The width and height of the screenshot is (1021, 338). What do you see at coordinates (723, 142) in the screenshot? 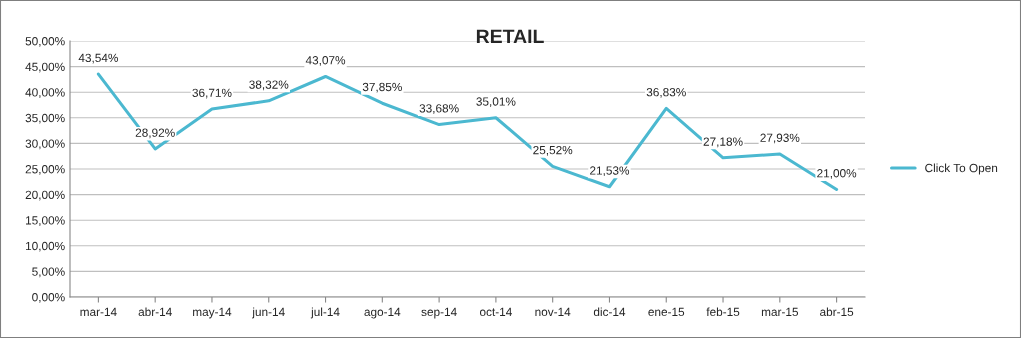
I see `data-label: 27,18%` at bounding box center [723, 142].